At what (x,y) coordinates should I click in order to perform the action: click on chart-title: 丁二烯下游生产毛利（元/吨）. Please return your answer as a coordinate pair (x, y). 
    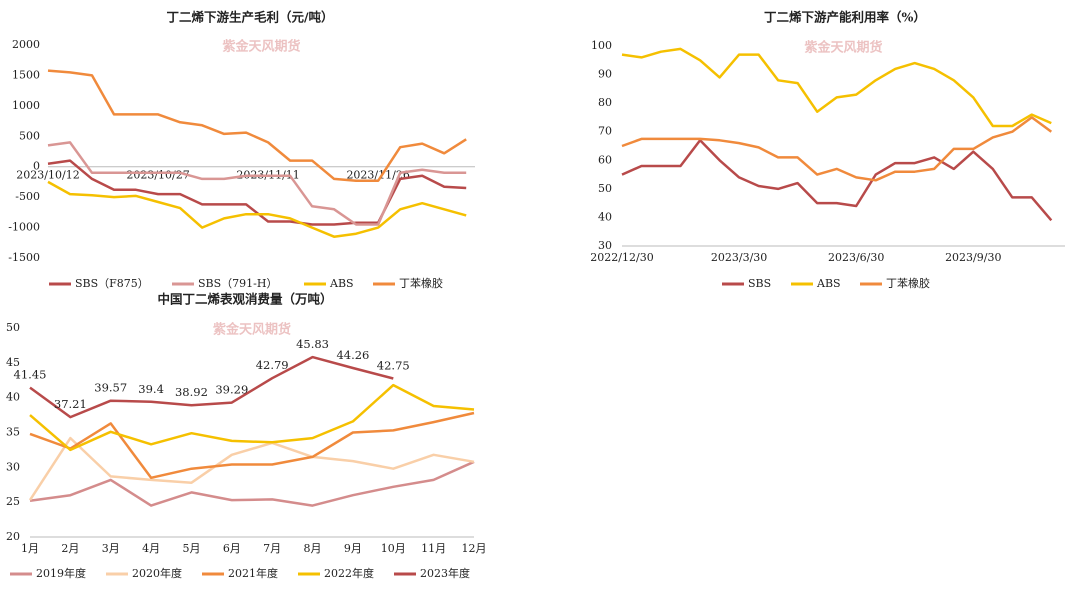
    Looking at the image, I should click on (249, 17).